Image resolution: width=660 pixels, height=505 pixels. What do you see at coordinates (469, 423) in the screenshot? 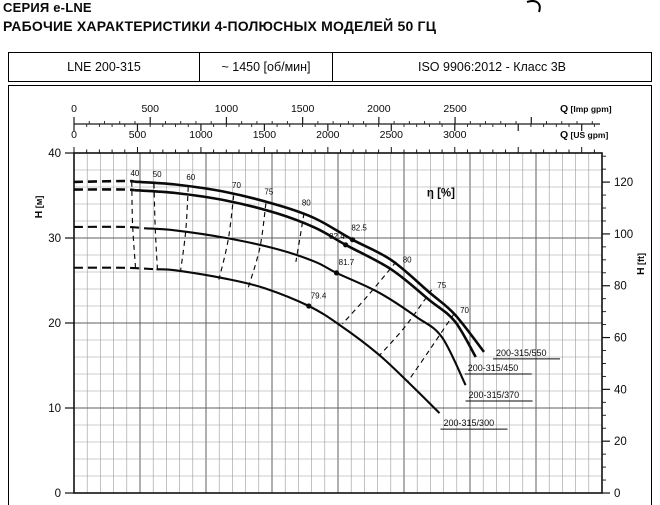
I see `curve-label-200-315/300: 200-315/300` at bounding box center [469, 423].